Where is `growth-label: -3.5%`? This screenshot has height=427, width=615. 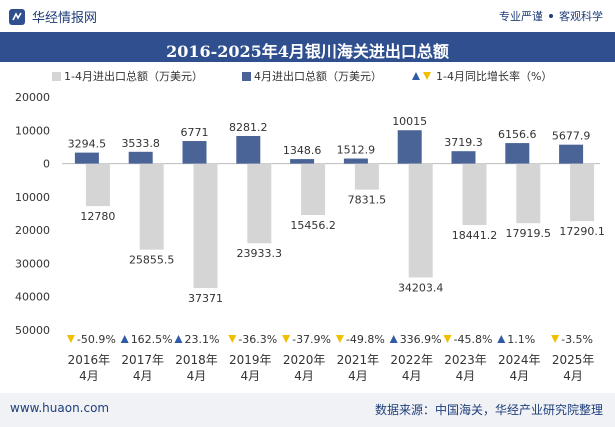 growth-label: -3.5% is located at coordinates (577, 339).